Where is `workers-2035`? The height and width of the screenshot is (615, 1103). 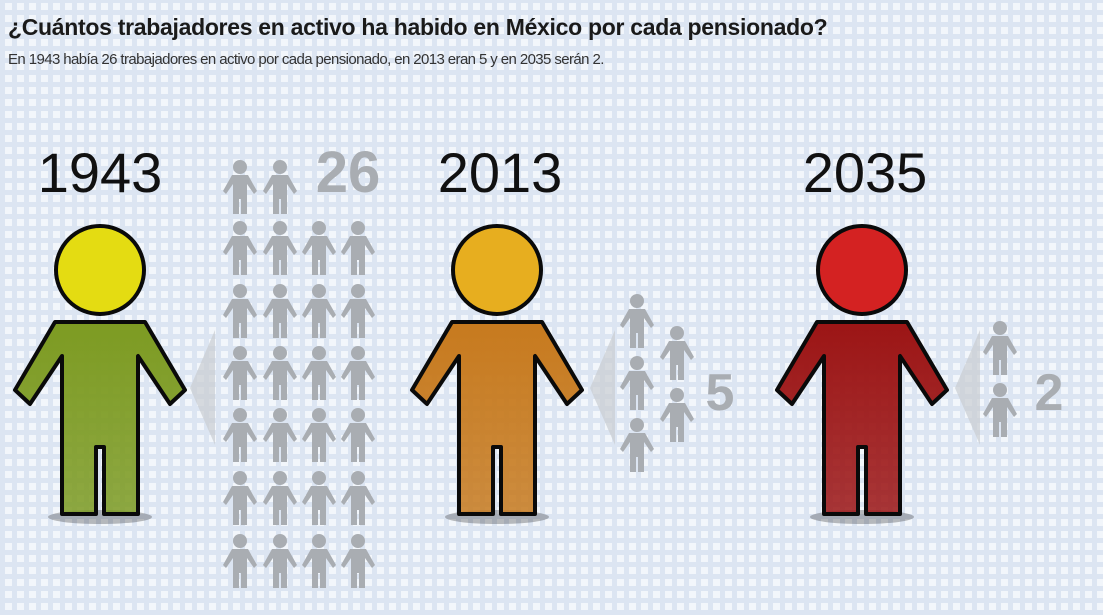 workers-2035 is located at coordinates (1000, 379).